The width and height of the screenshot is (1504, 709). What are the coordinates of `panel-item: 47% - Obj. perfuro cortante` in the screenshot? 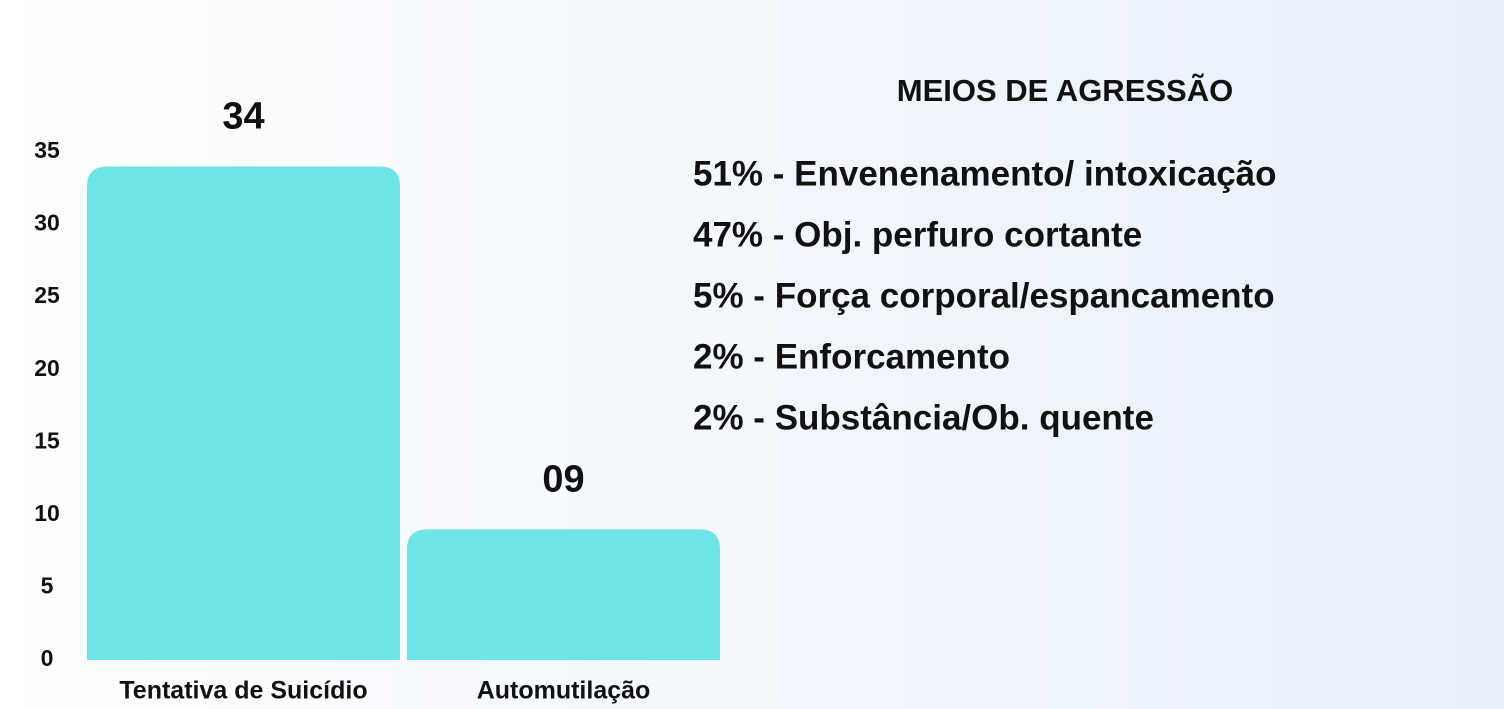 It's located at (917, 234).